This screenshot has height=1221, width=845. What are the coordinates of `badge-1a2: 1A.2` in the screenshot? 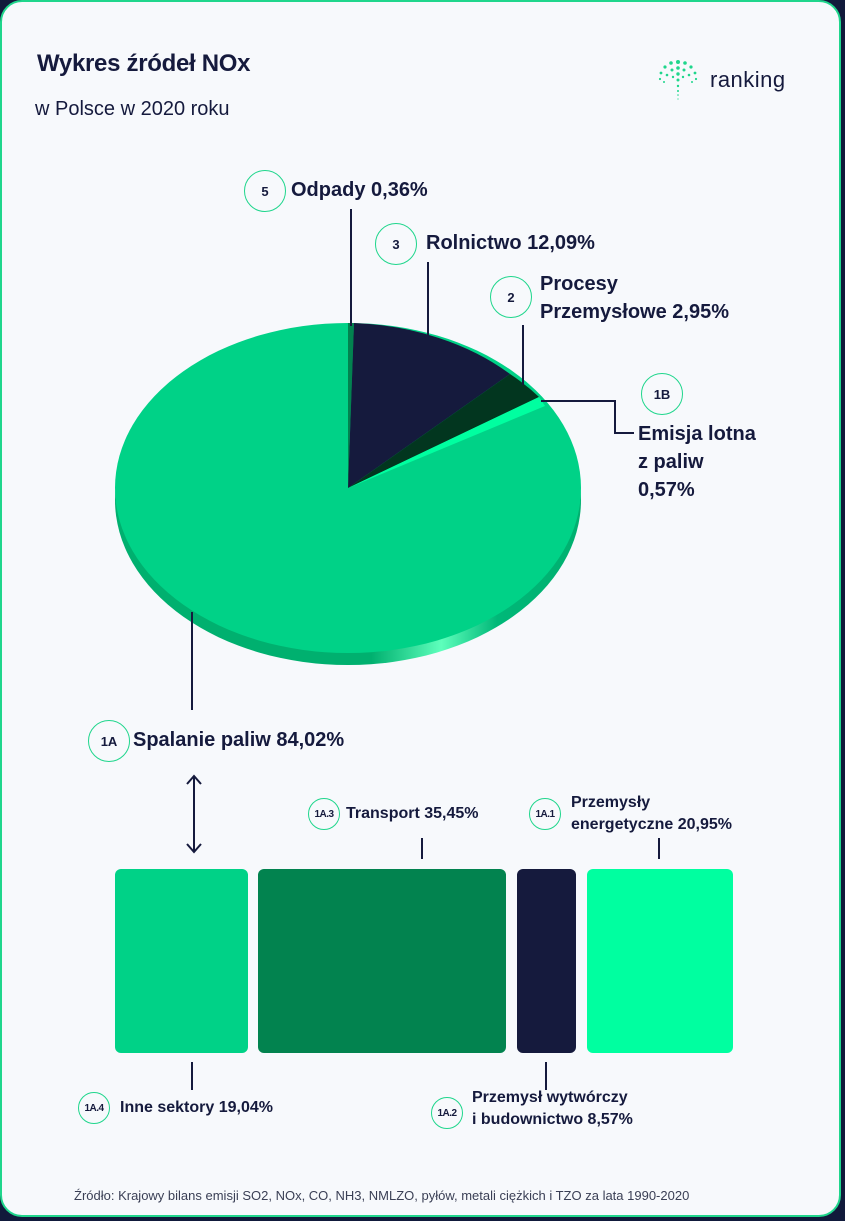 It's located at (447, 1113).